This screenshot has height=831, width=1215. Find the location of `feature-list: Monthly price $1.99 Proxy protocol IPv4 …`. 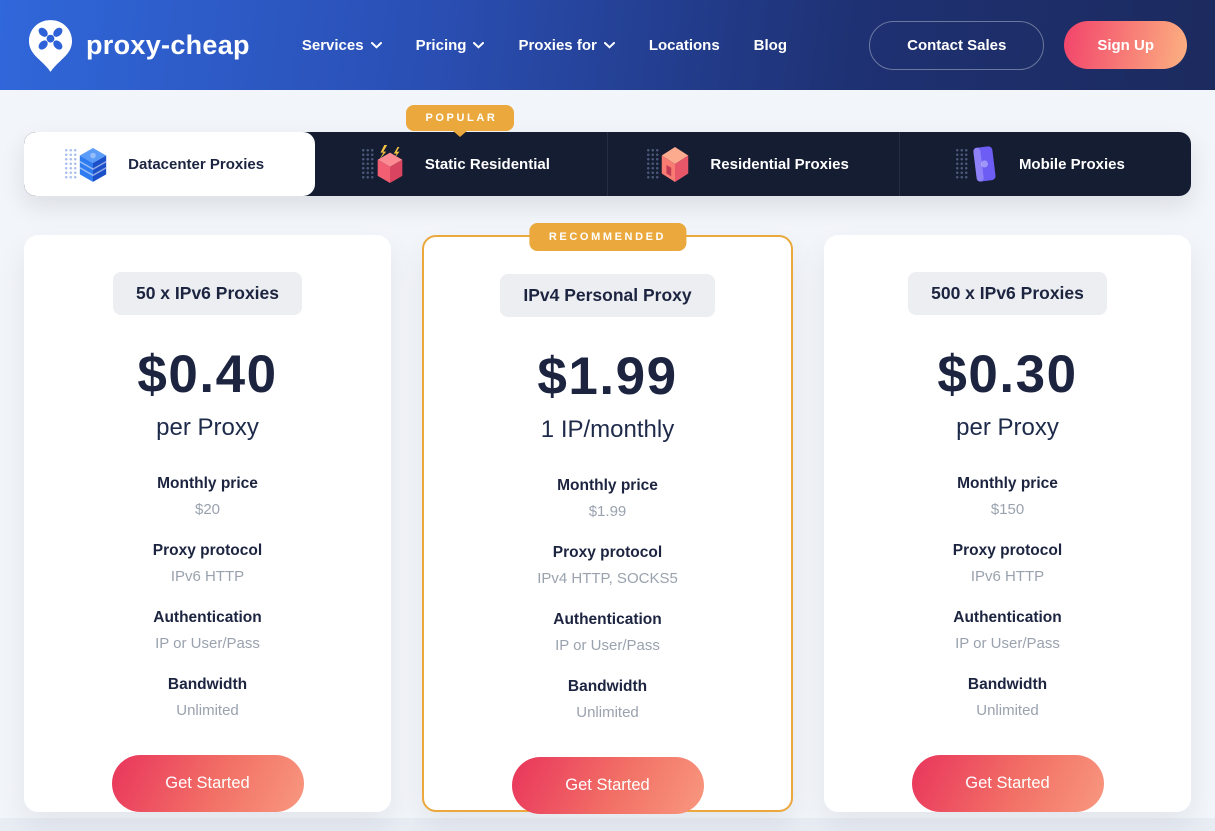

feature-list: Monthly price $1.99 Proxy protocol IPv4 … is located at coordinates (607, 599).